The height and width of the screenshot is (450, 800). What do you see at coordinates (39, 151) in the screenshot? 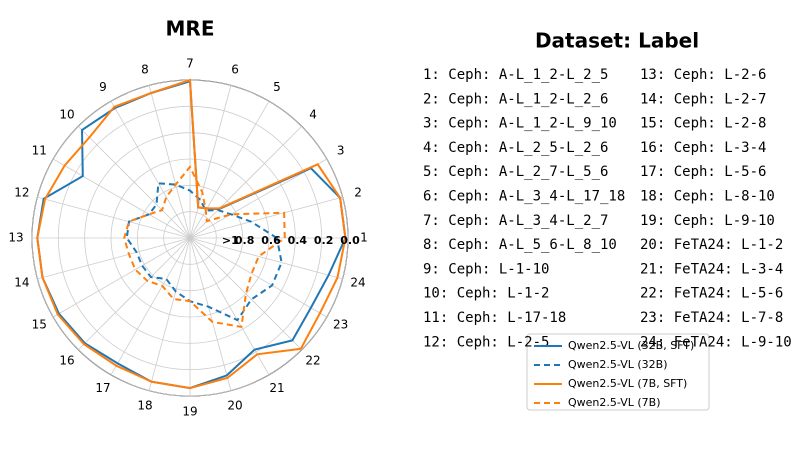
I see `category-label: 11` at bounding box center [39, 151].